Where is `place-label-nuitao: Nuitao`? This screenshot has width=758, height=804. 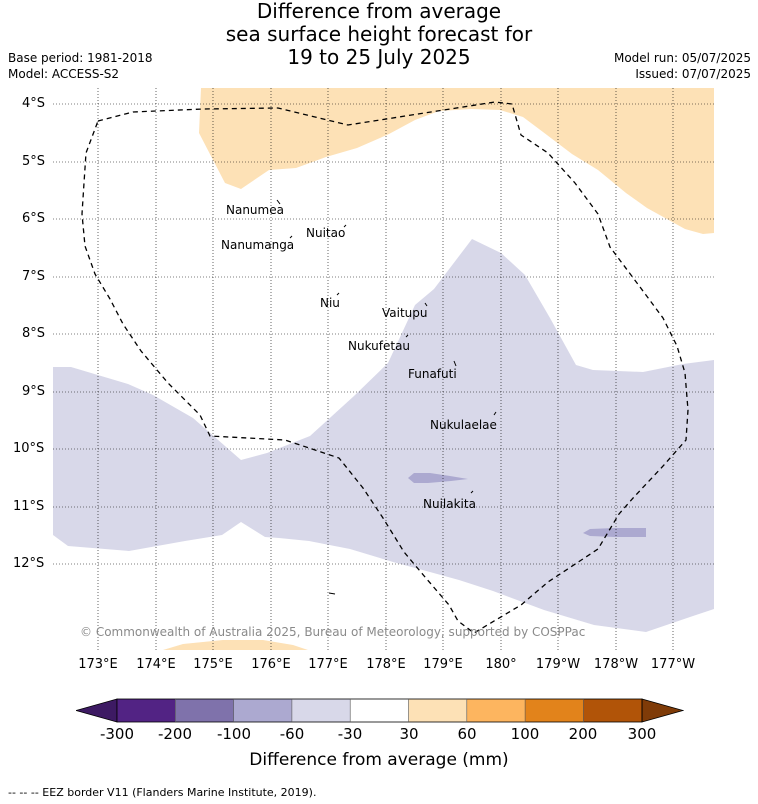
place-label-nuitao: Nuitao is located at coordinates (326, 233).